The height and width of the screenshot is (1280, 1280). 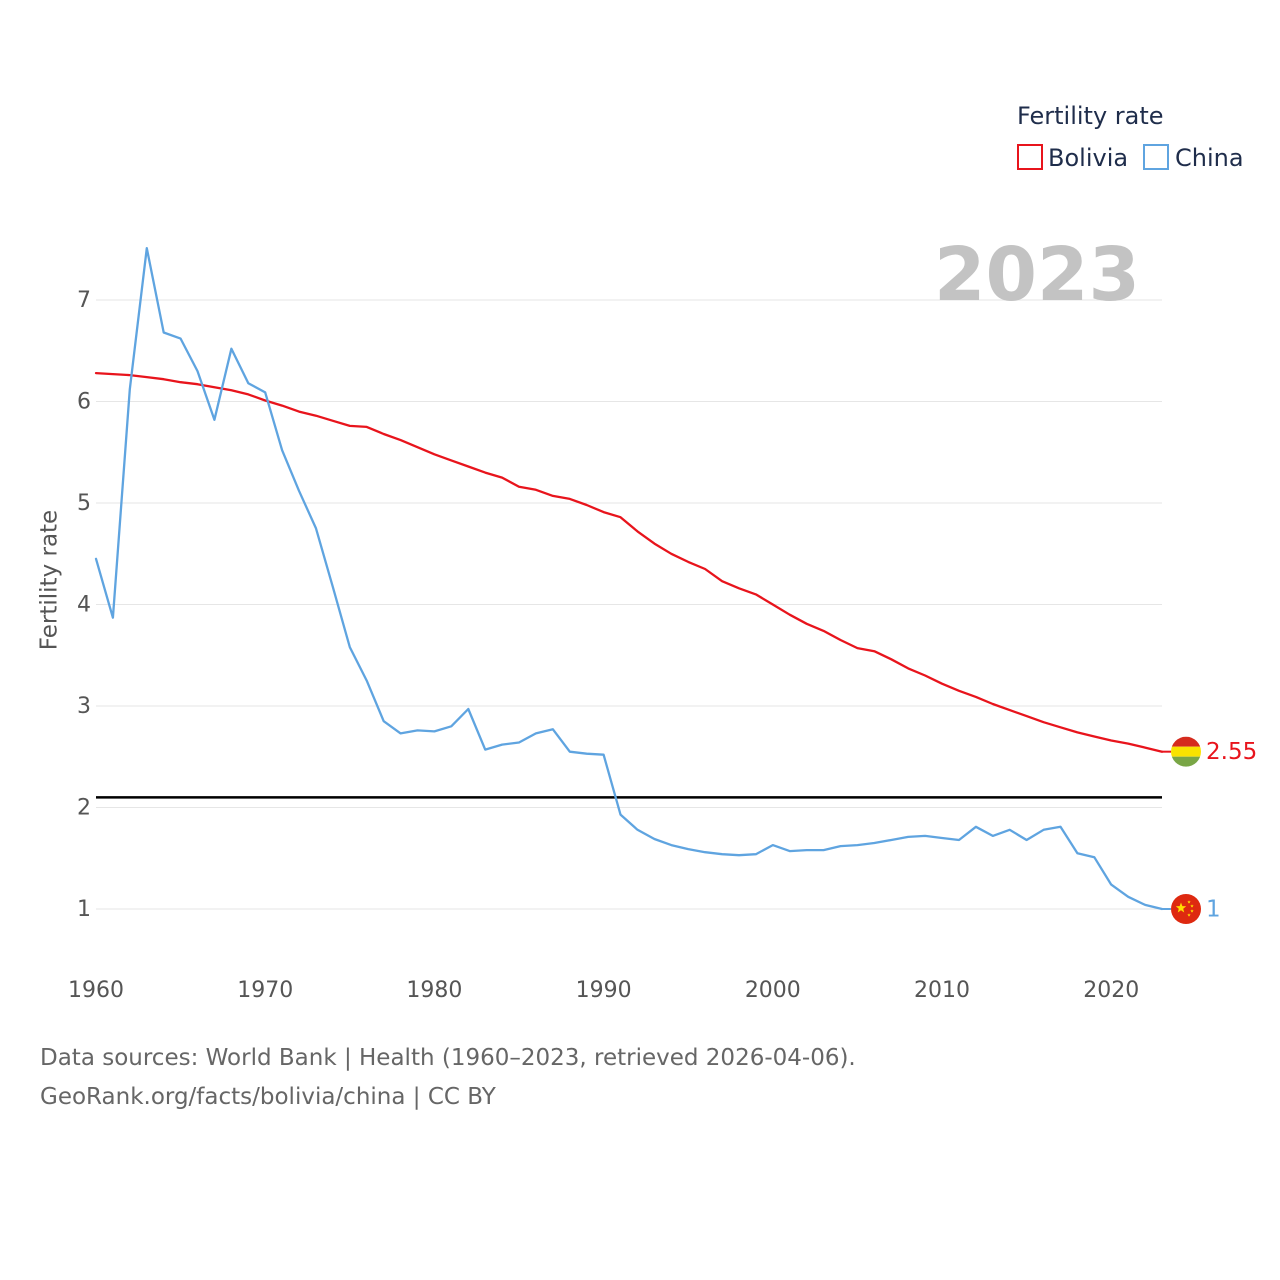 What do you see at coordinates (1156, 157) in the screenshot?
I see `legend-swatch-china` at bounding box center [1156, 157].